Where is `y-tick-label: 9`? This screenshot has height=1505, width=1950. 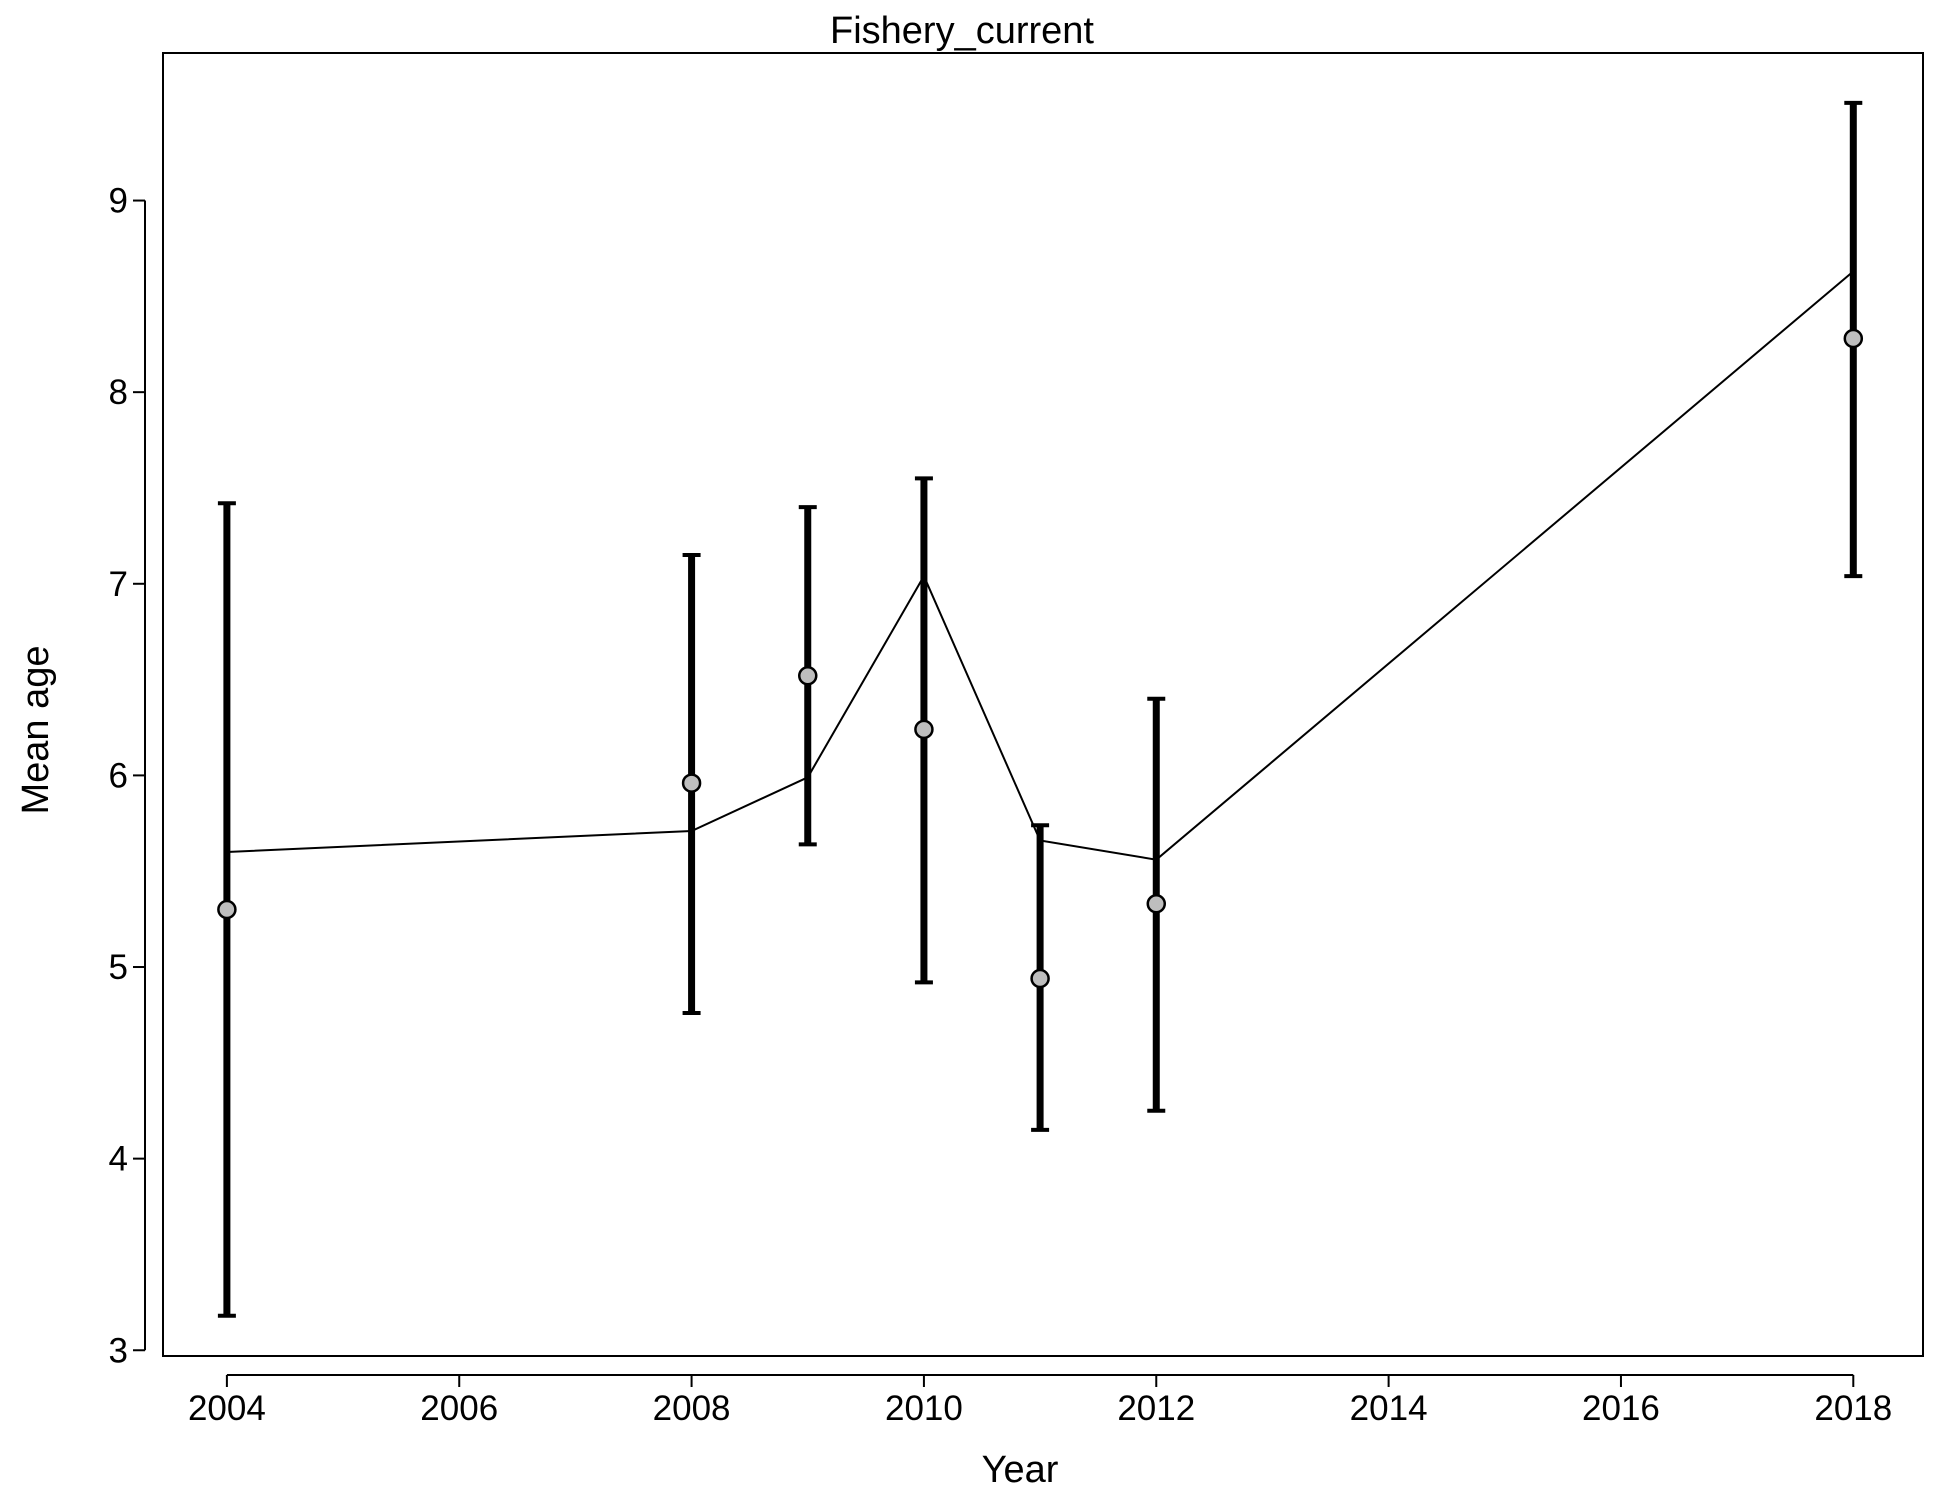
y-tick-label: 9 is located at coordinates (118, 201).